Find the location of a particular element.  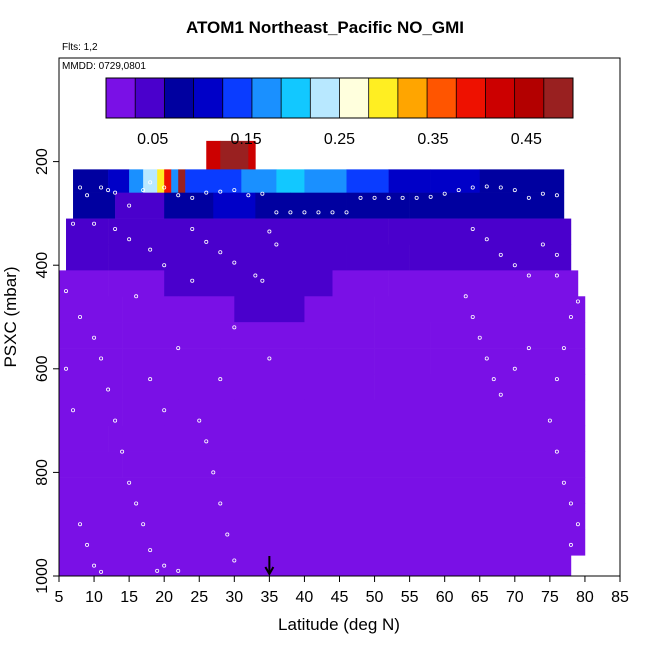

y-axis-title: PSXC (mbar) is located at coordinates (10, 316).